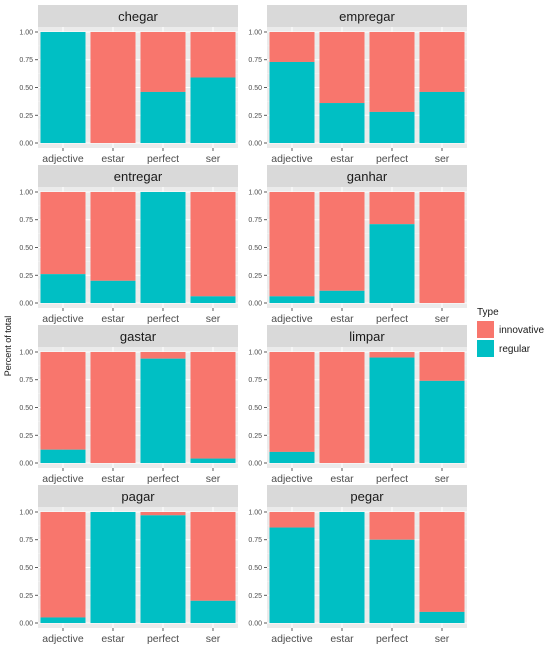  I want to click on legend-key-innovative, so click(485, 329).